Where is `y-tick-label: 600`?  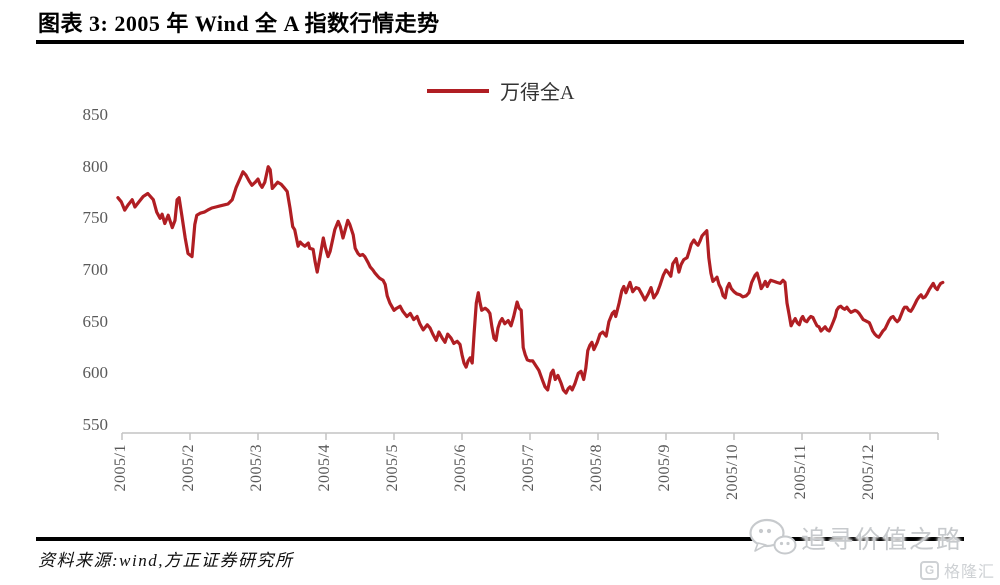 y-tick-label: 600 is located at coordinates (95, 373).